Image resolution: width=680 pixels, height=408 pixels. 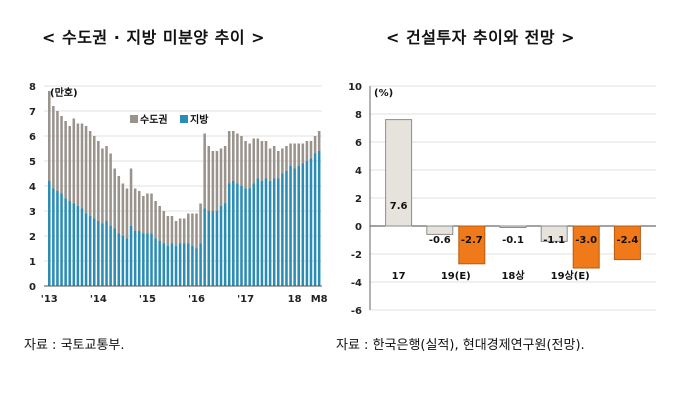 I want to click on left-y-tick: 7, so click(x=32, y=112).